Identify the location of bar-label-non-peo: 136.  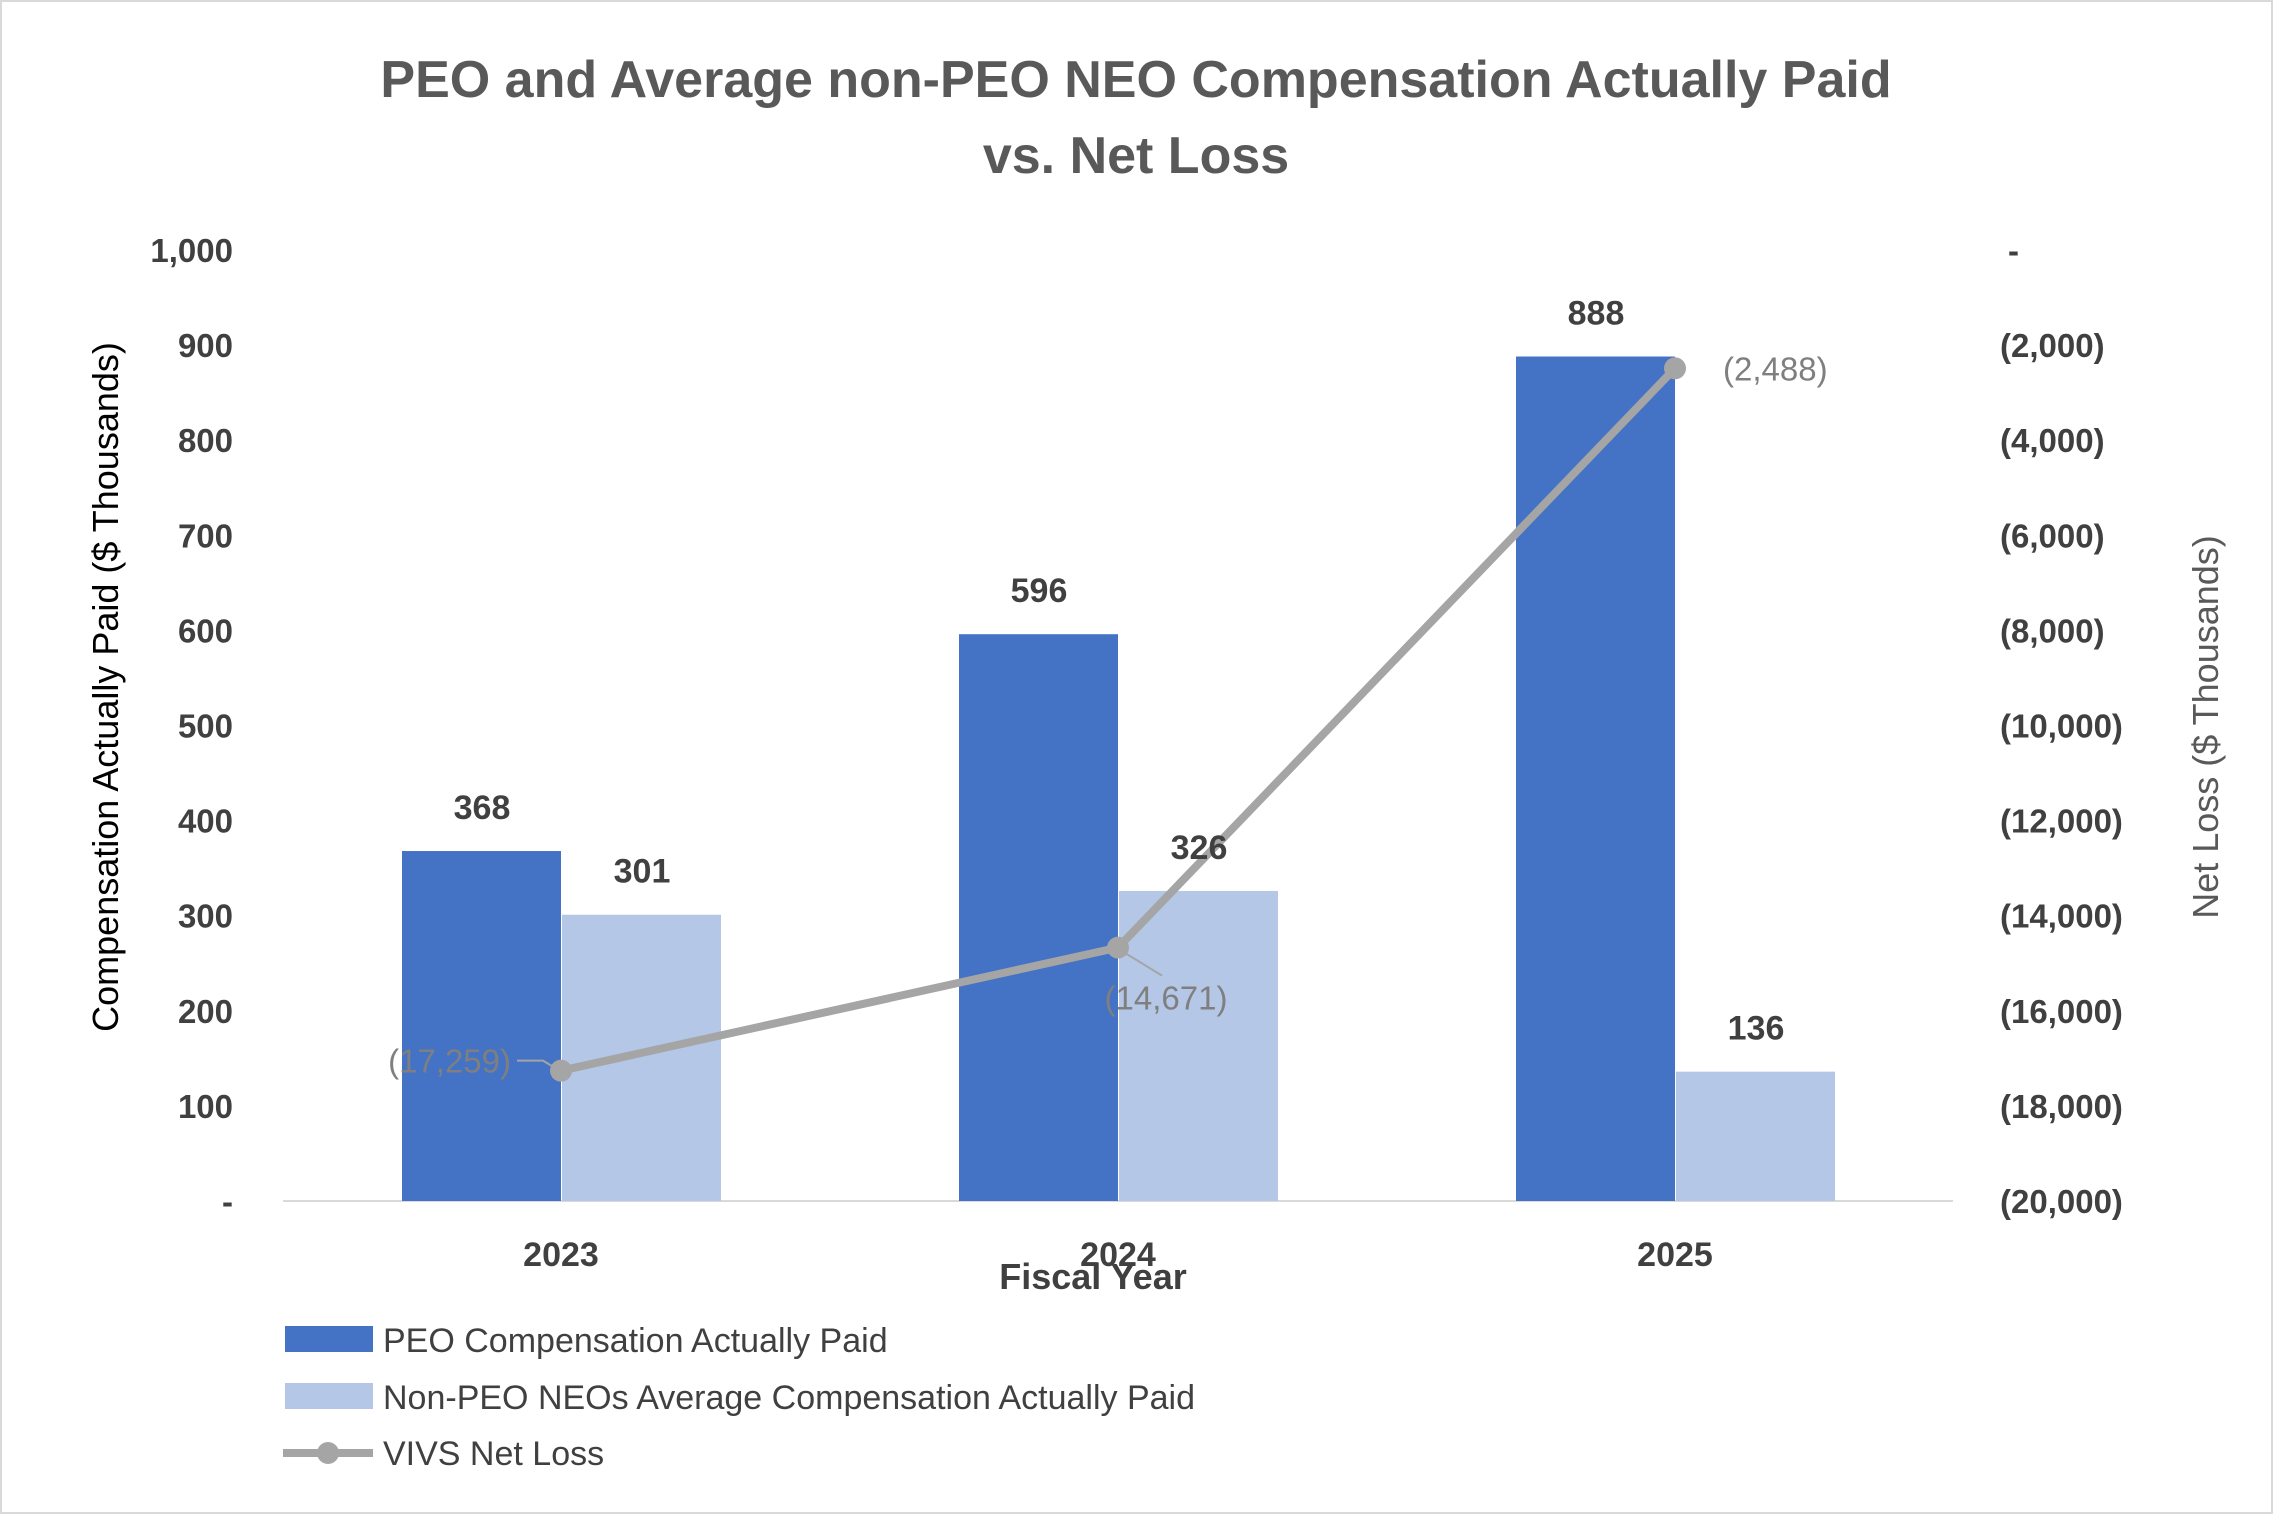
(1756, 1029).